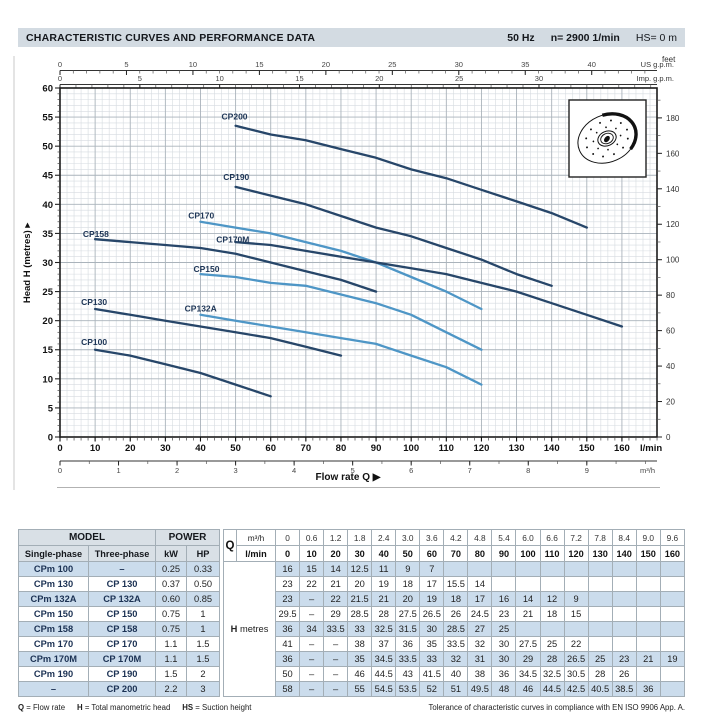  What do you see at coordinates (250, 629) in the screenshot?
I see `head-metres-label: H metres` at bounding box center [250, 629].